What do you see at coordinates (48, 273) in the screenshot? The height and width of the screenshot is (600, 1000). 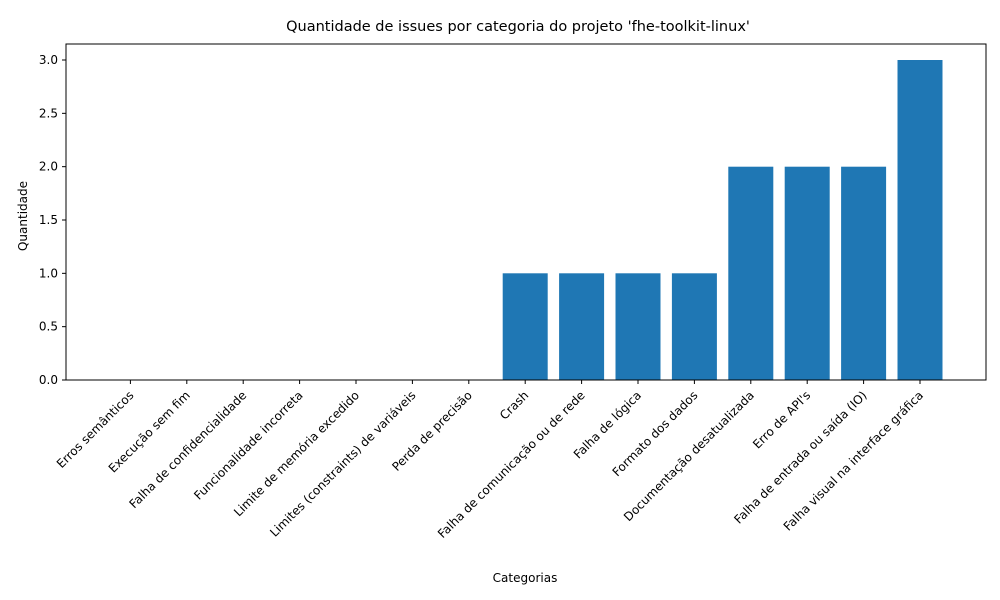 I see `y-tick-label: 1.0` at bounding box center [48, 273].